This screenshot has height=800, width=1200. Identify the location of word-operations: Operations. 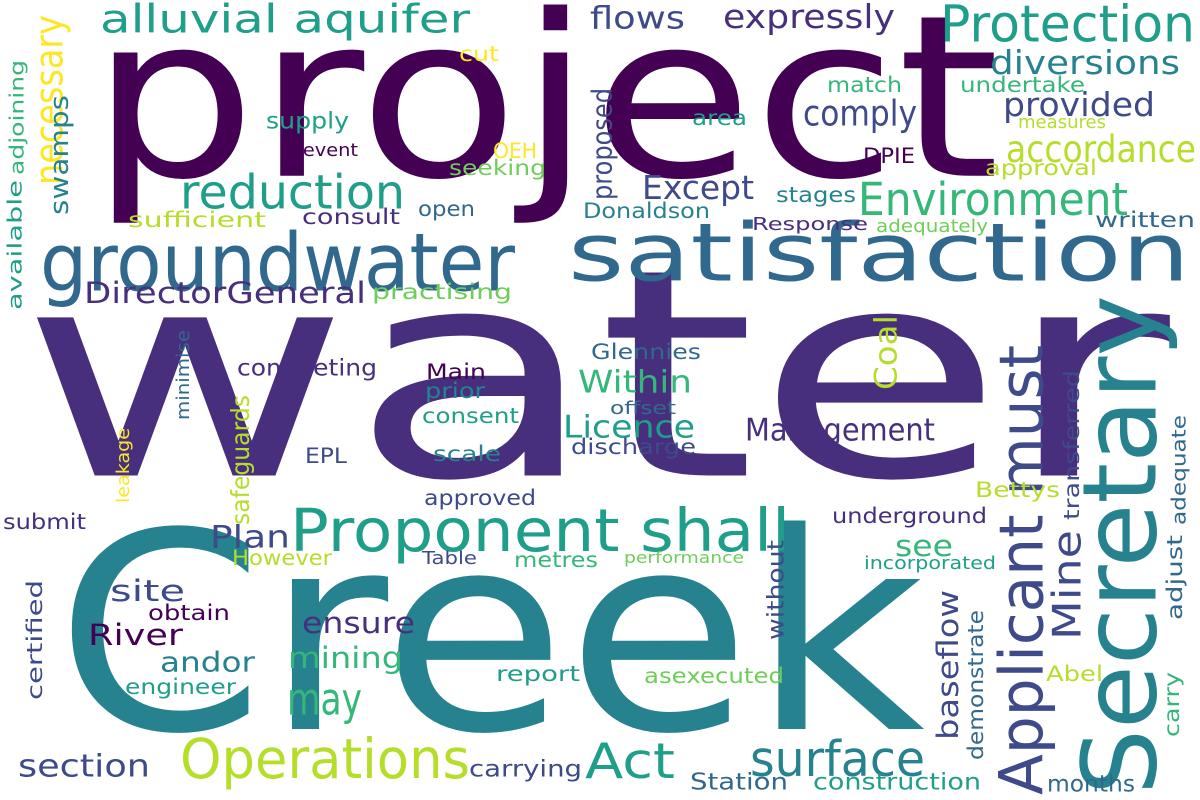
(325, 759).